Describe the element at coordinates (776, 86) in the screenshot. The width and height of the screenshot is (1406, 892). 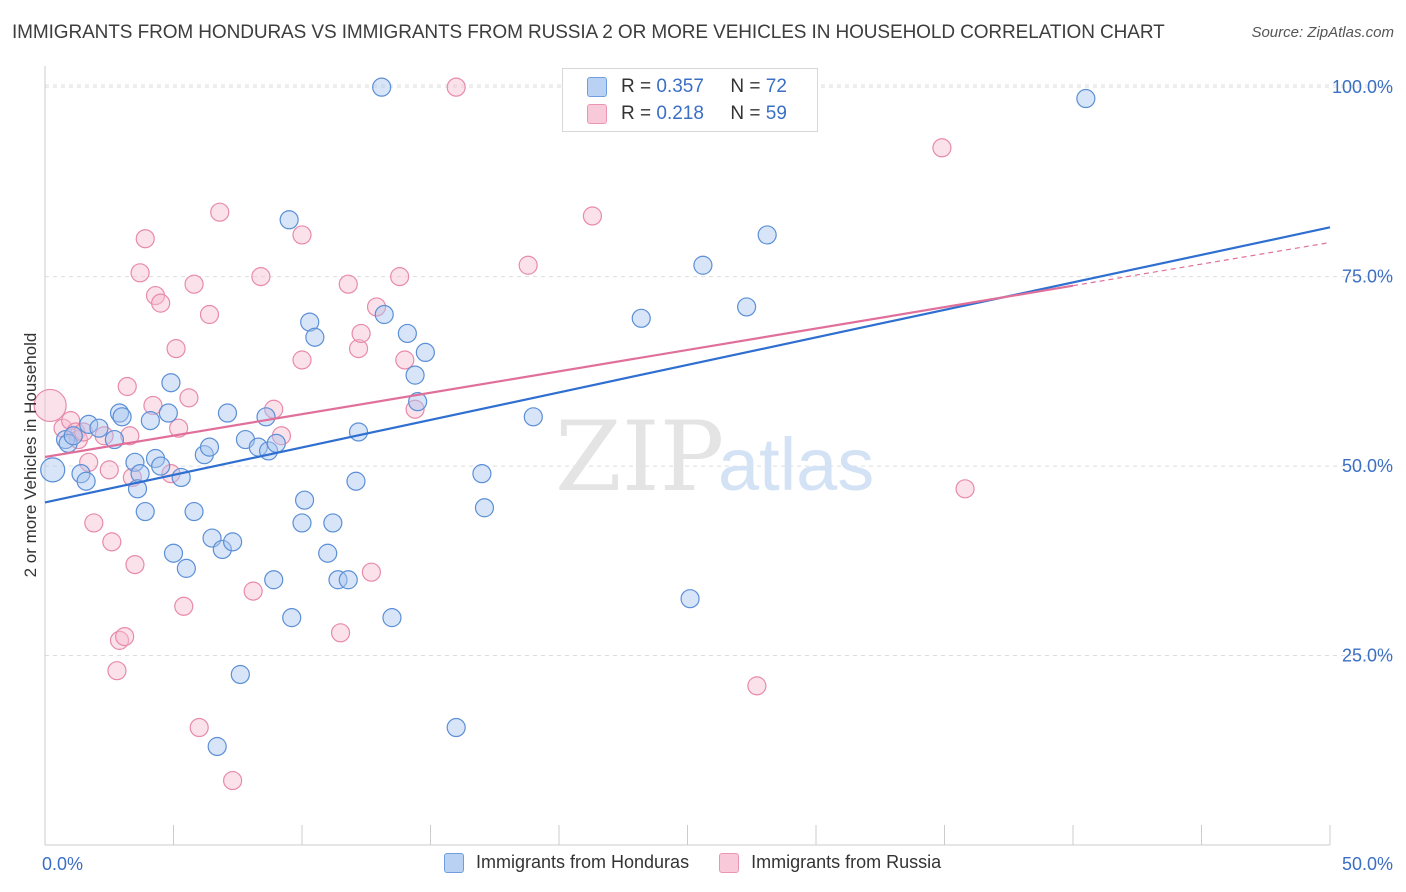
I see `honduras-n-value: 72` at that location.